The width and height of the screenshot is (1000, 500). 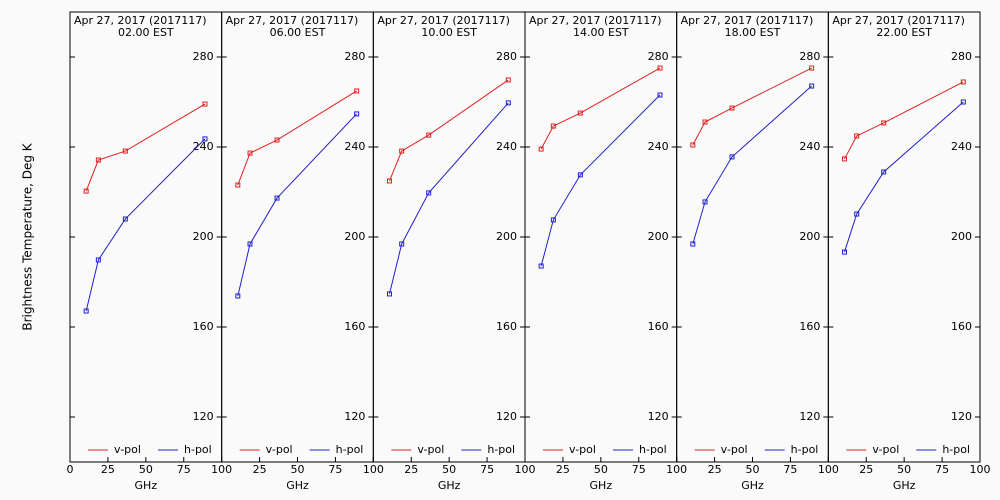 What do you see at coordinates (146, 32) in the screenshot?
I see `panel-subtitle: 02.00 EST` at bounding box center [146, 32].